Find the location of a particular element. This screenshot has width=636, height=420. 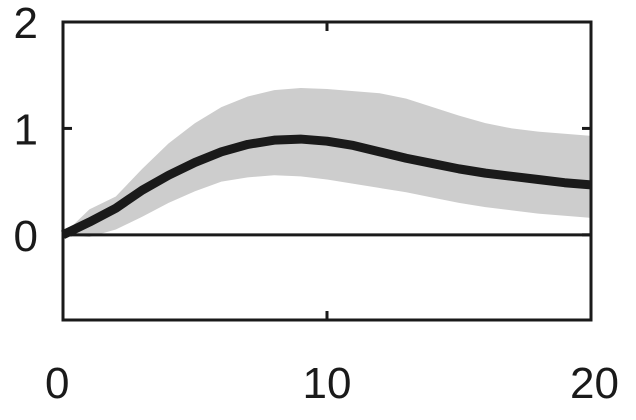

x-tick-label: 20 is located at coordinates (594, 383).